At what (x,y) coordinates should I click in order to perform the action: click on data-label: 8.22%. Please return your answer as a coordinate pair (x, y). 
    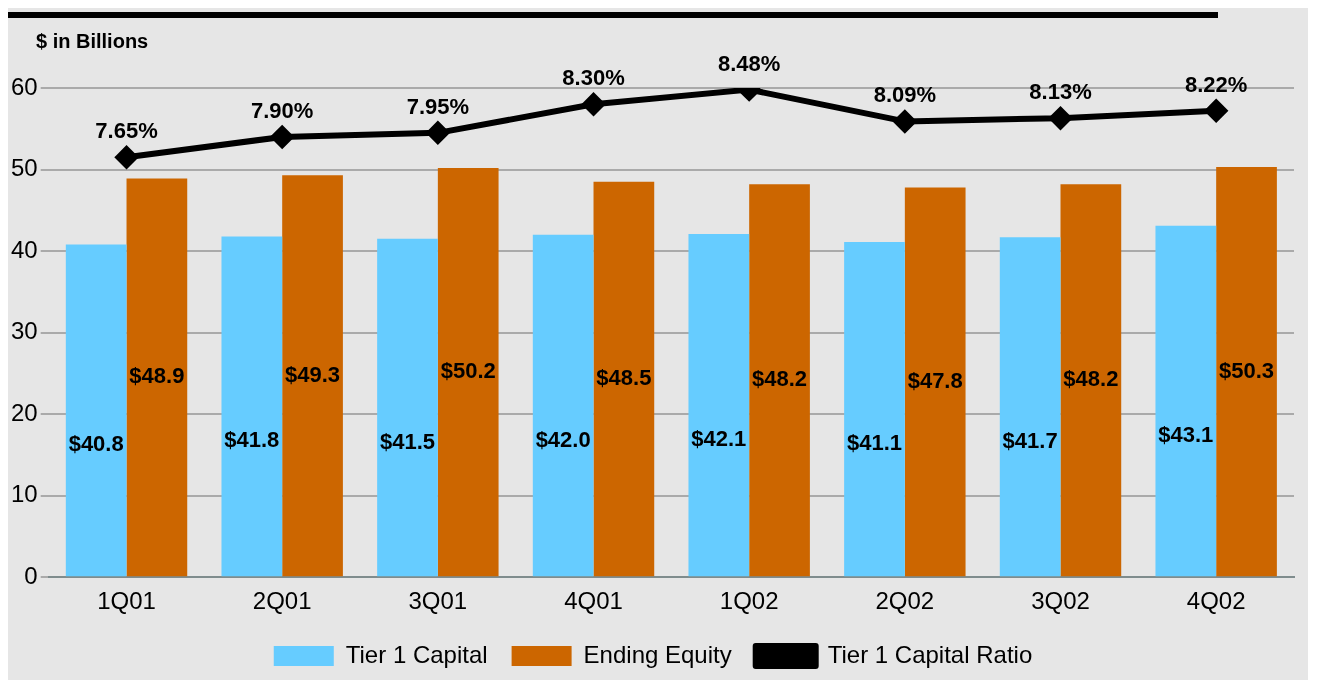
    Looking at the image, I should click on (1216, 84).